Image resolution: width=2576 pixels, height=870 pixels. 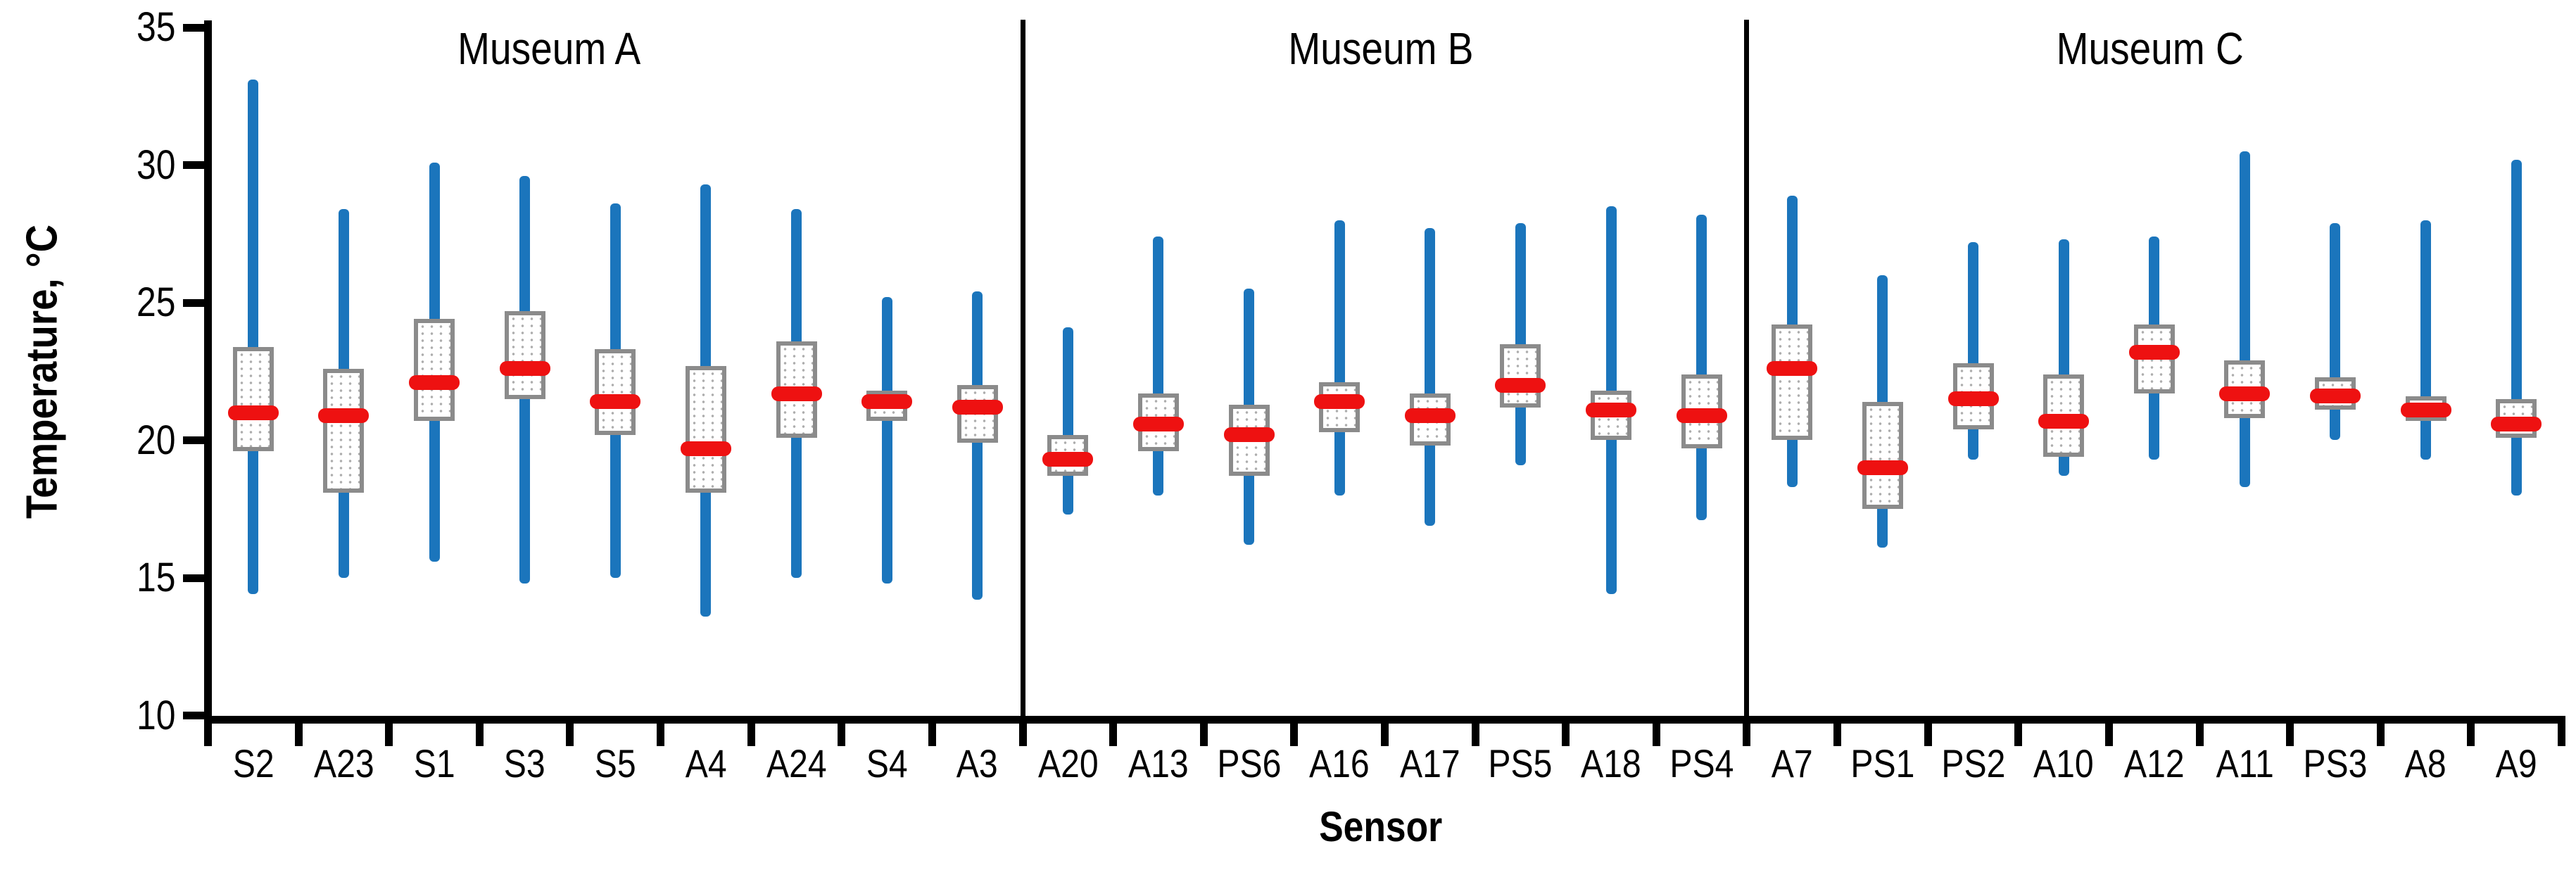 I want to click on x-category-label: A12, so click(x=2154, y=764).